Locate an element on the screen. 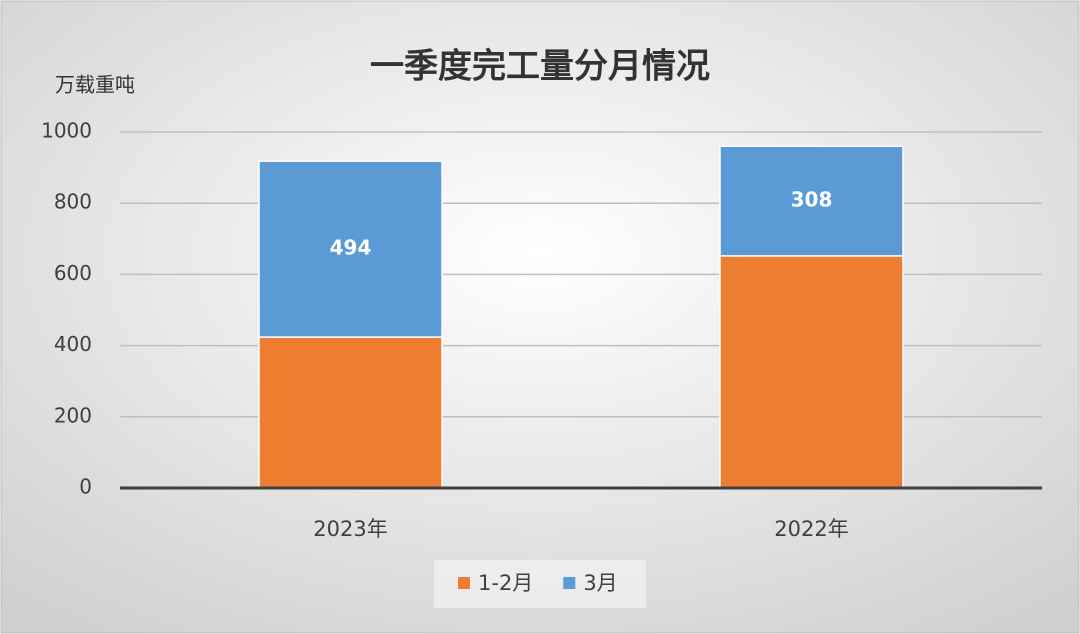 The height and width of the screenshot is (634, 1080). x-tick-label: 2022年 is located at coordinates (811, 529).